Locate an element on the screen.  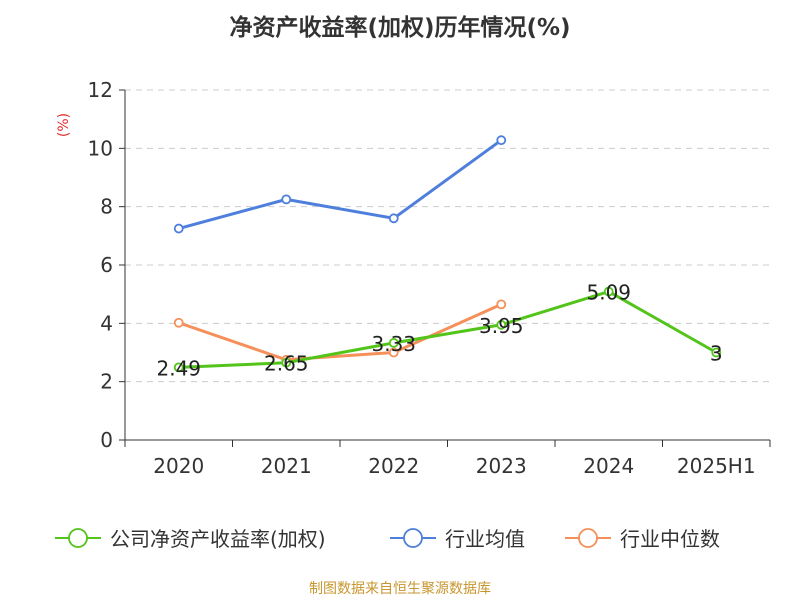
y-tick-label: 4 is located at coordinates (106, 323).